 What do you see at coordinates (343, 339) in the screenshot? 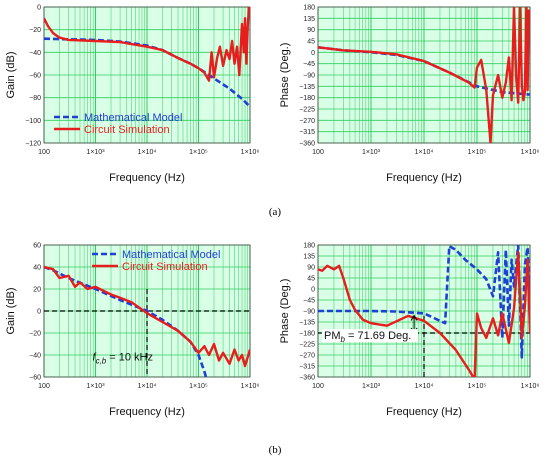
I see `annotation-subscript: b` at bounding box center [343, 339].